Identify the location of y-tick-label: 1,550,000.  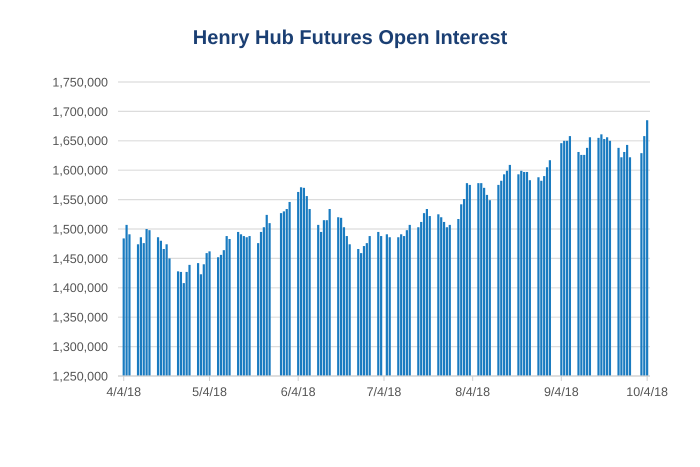
(80, 199).